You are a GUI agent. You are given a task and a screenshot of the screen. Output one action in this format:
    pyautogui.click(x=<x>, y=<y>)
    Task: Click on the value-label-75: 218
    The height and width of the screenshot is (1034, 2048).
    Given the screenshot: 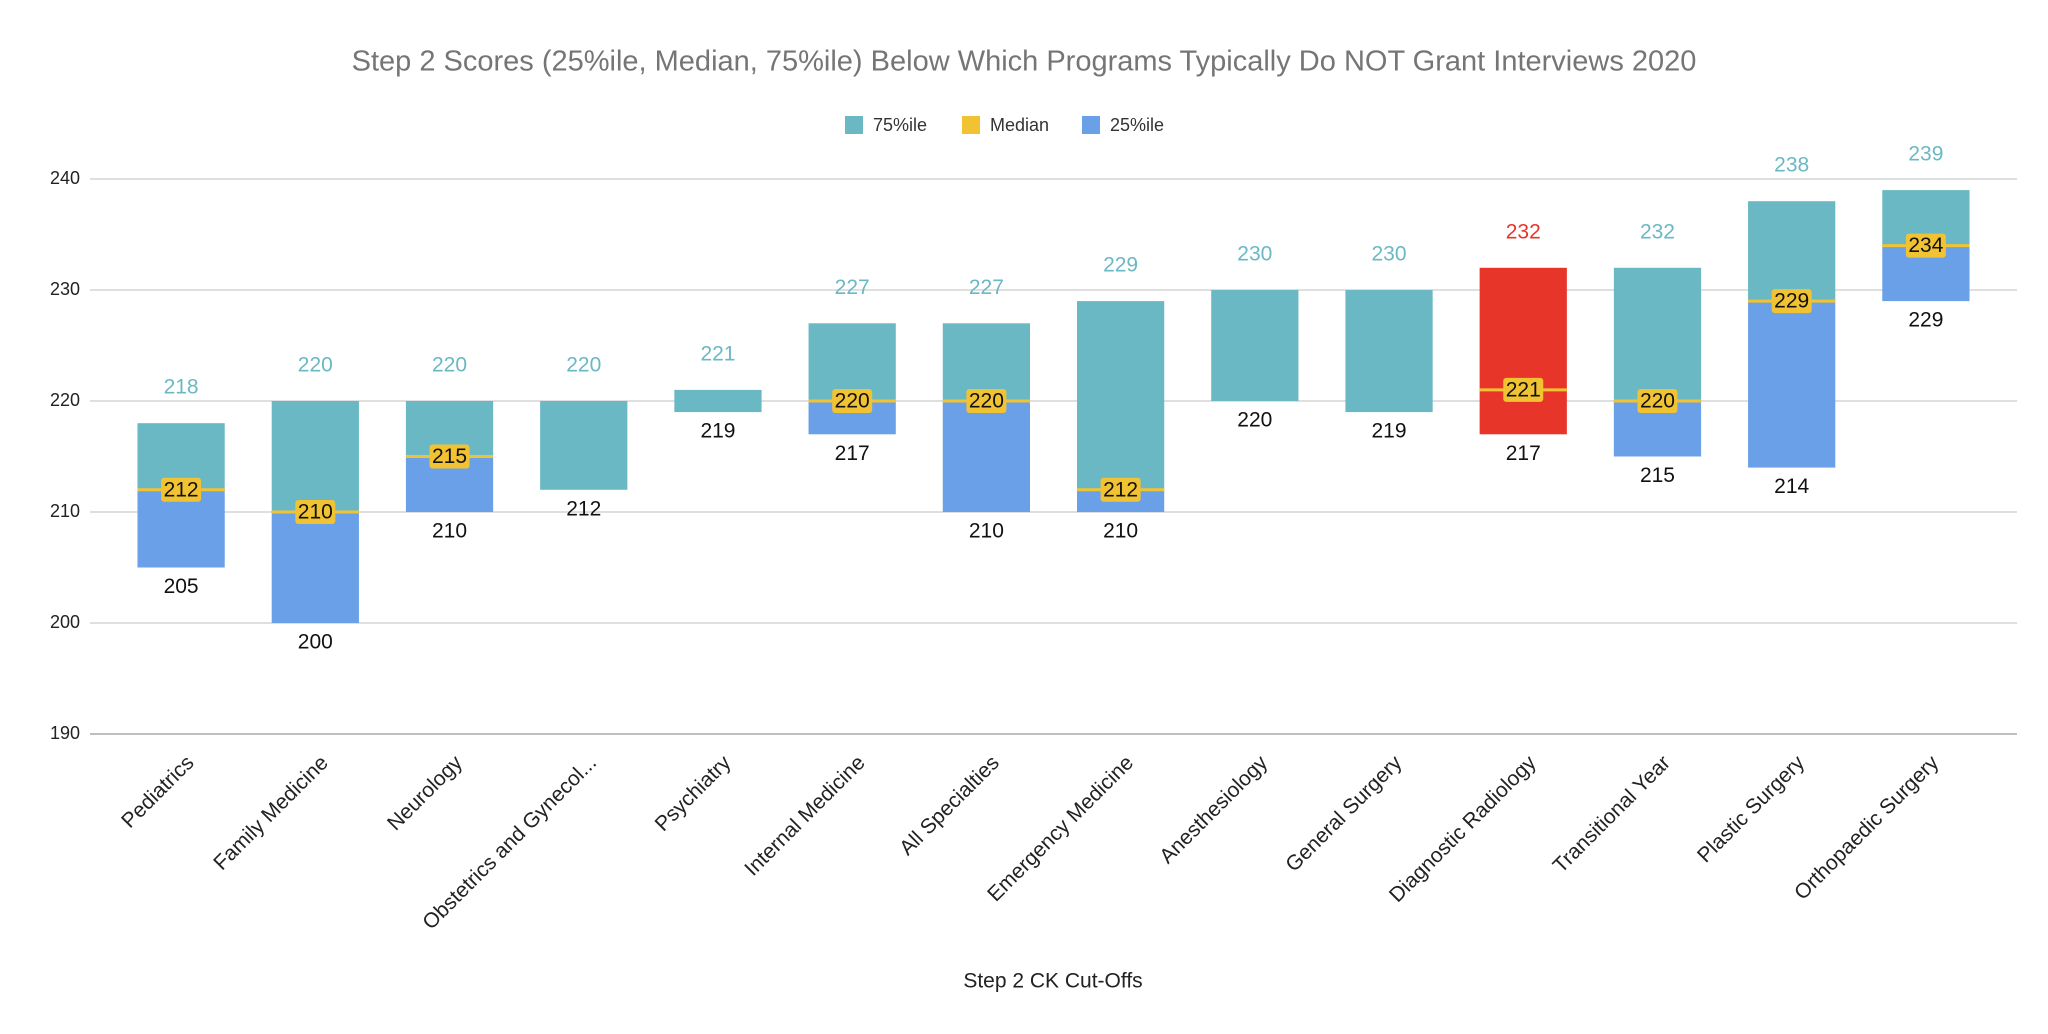 What is the action you would take?
    pyautogui.click(x=181, y=387)
    